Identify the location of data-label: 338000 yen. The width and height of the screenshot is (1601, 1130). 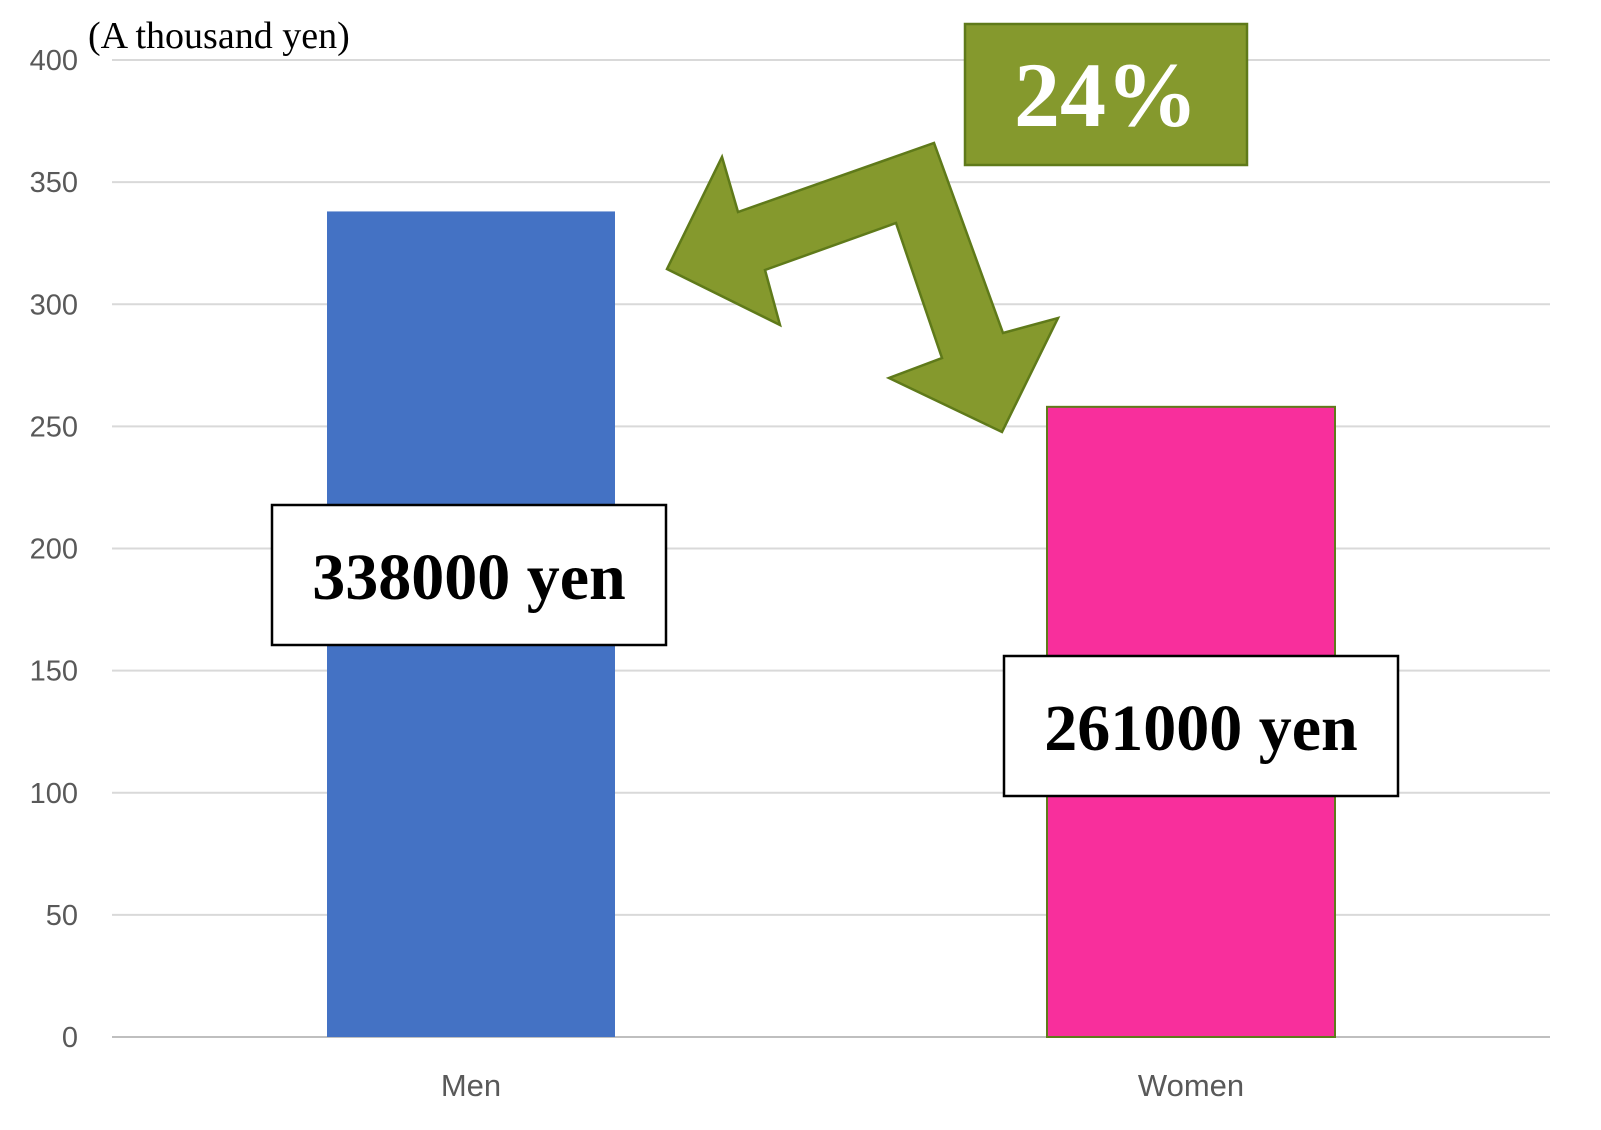
(469, 577).